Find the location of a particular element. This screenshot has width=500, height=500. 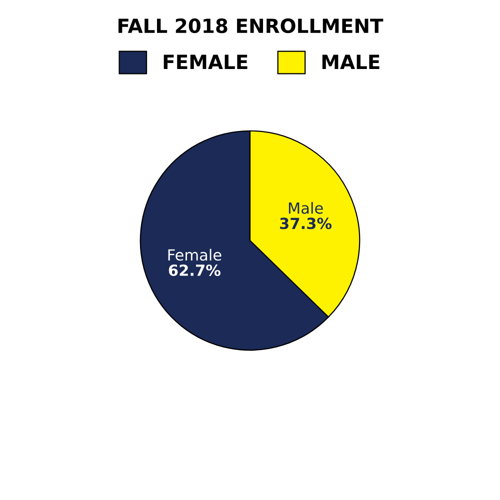

data-label: Male 37.3% is located at coordinates (306, 216).